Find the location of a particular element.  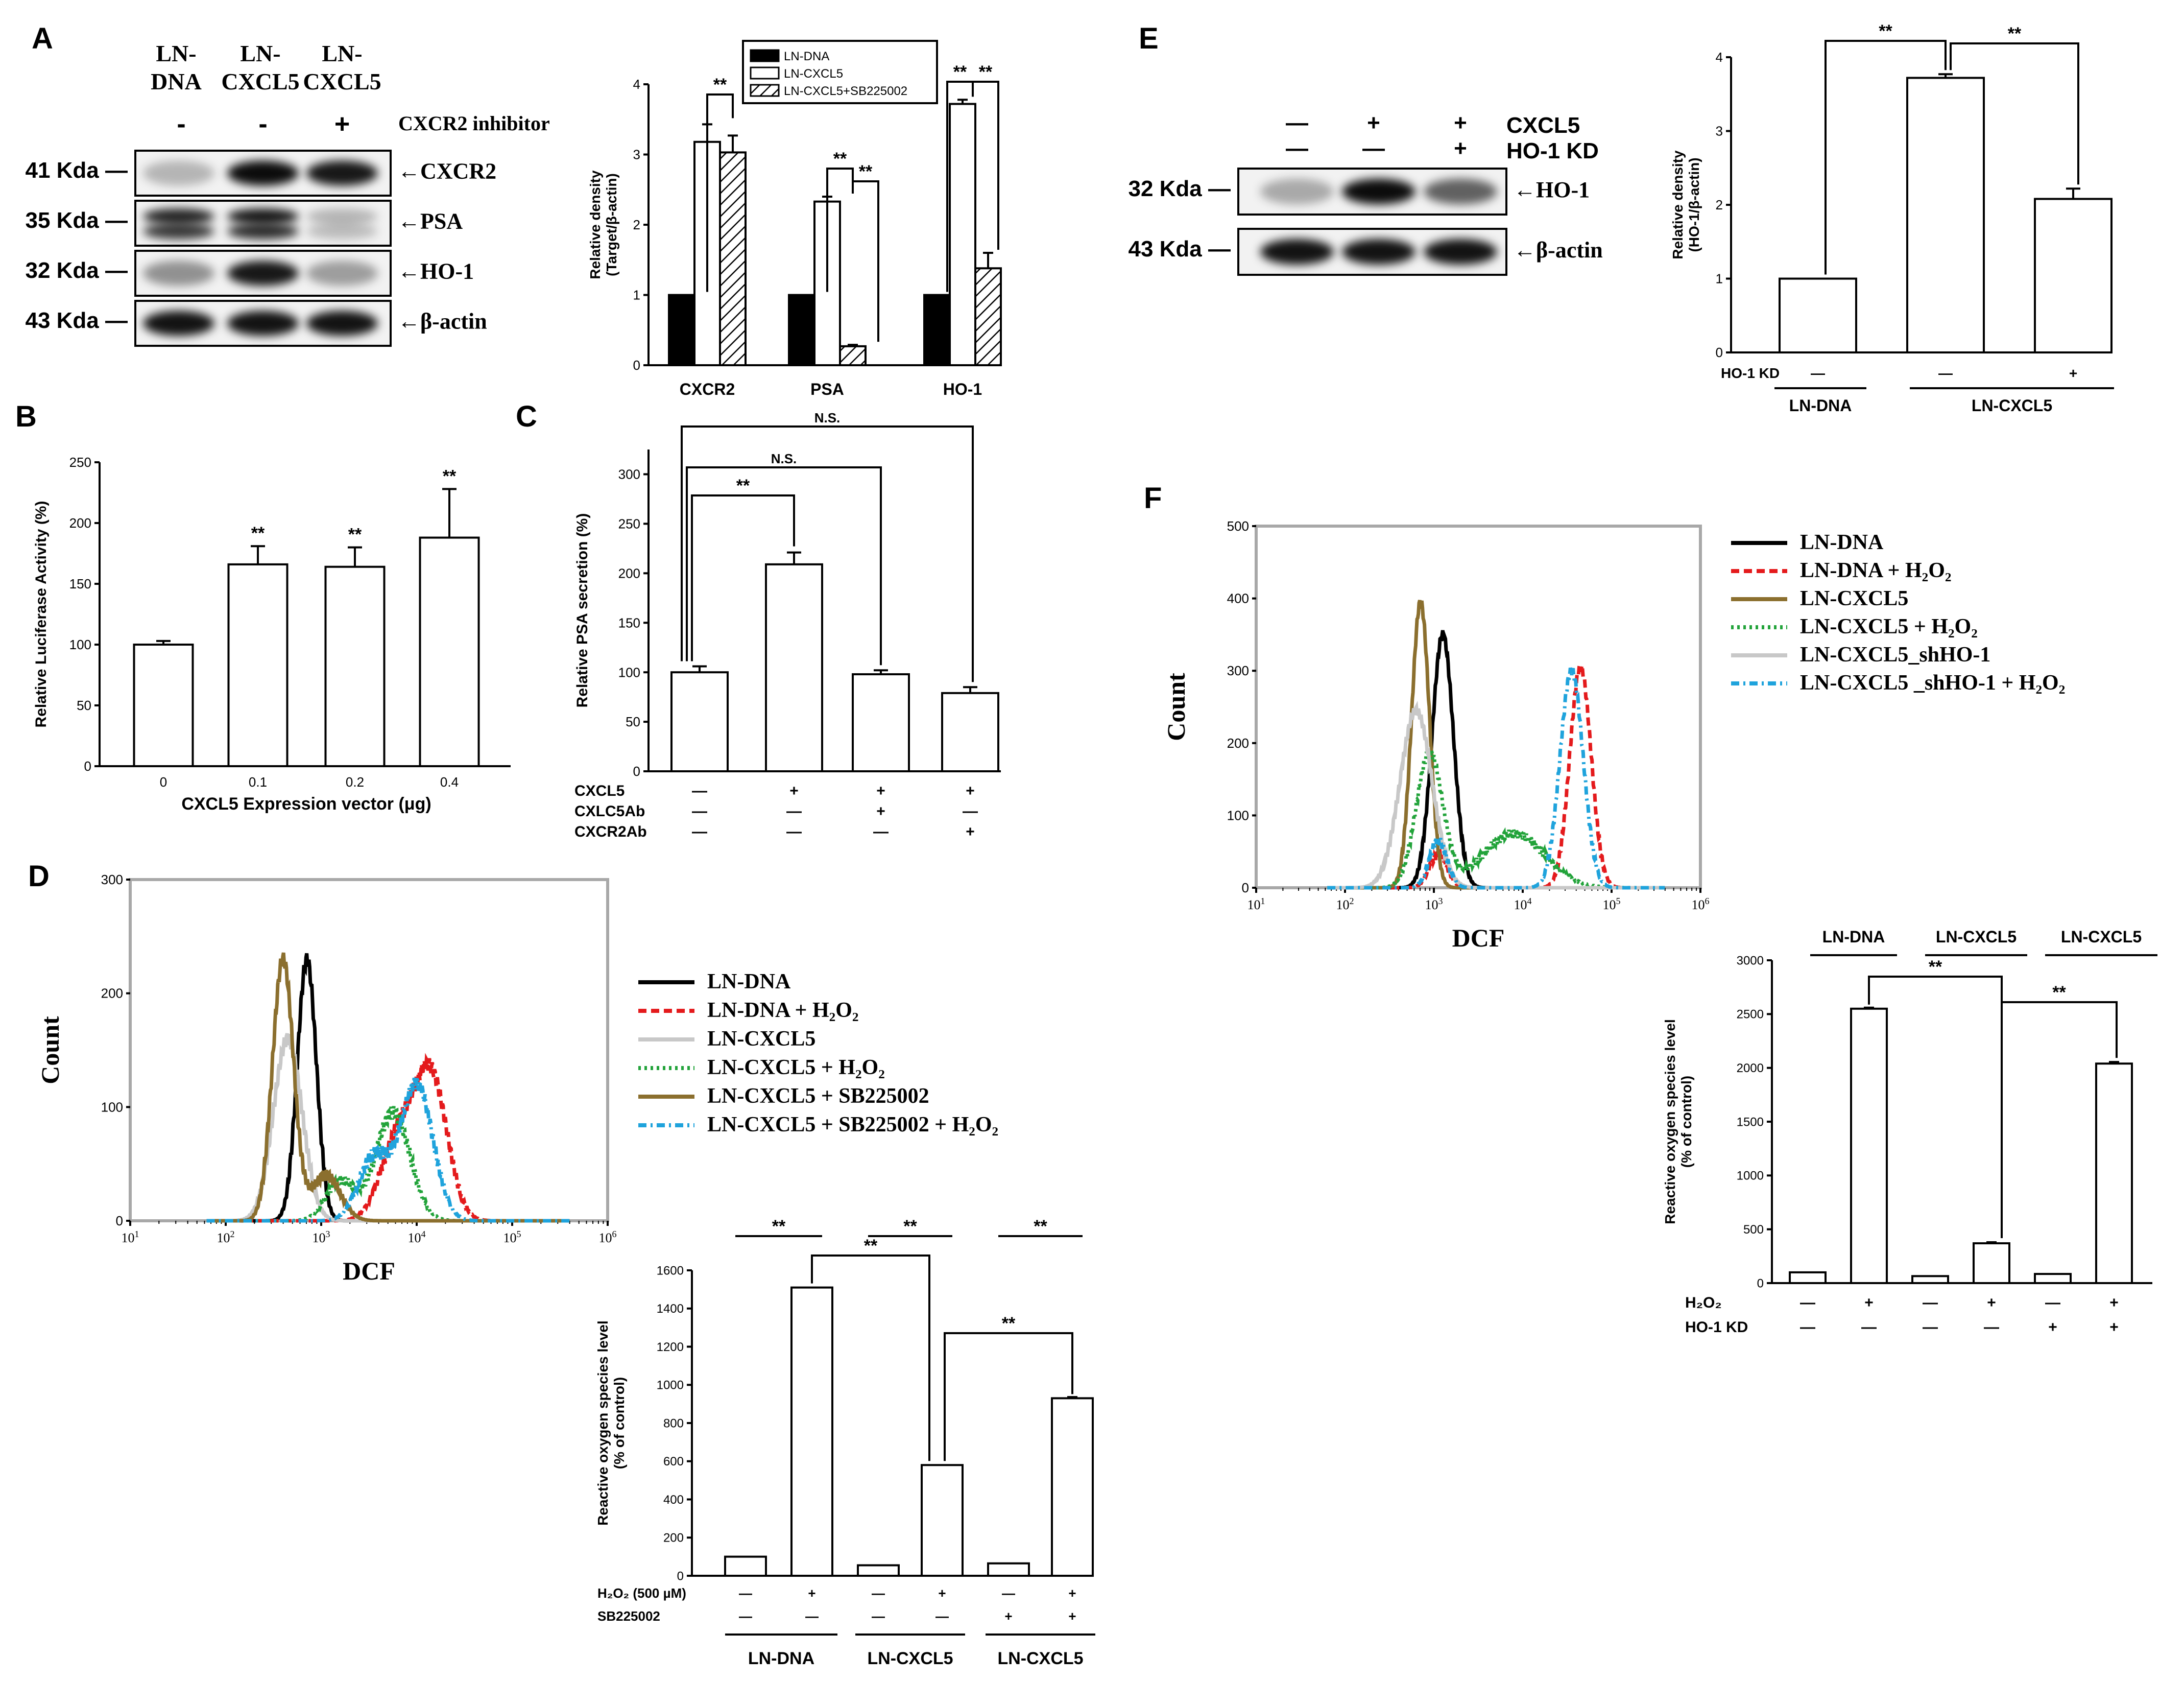

blot-protein-label: ←β-actin is located at coordinates (442, 321).